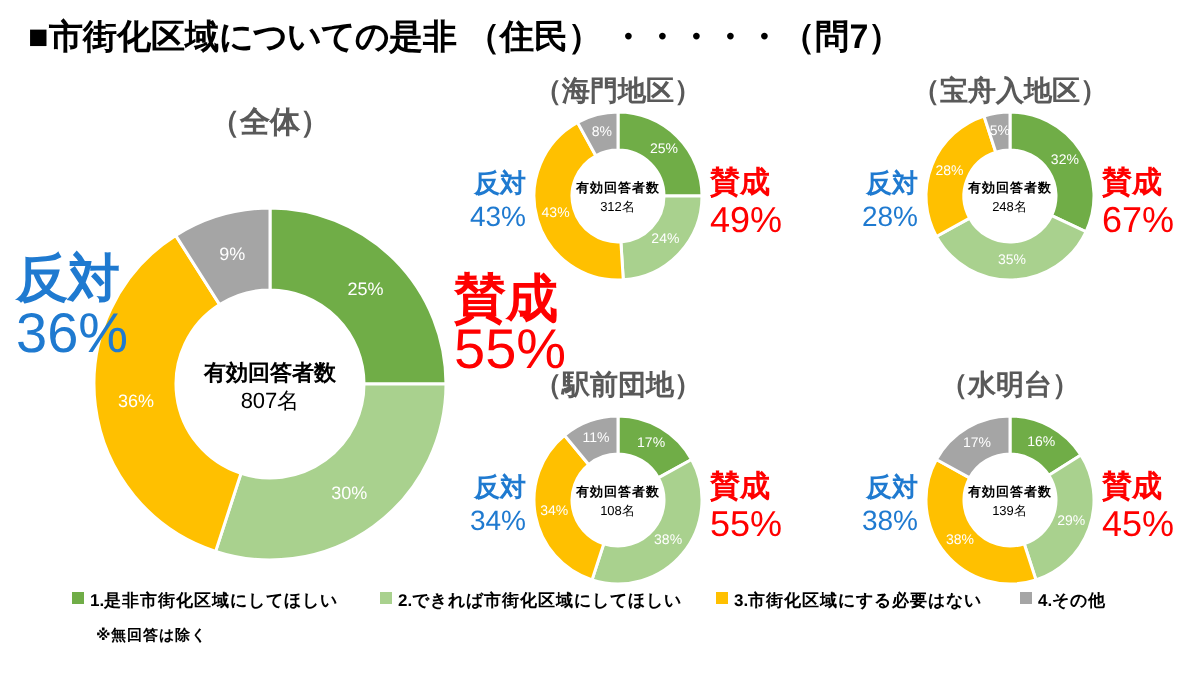  Describe the element at coordinates (618, 384) in the screenshot. I see `chart-subtitle: （駅前団地）` at that location.